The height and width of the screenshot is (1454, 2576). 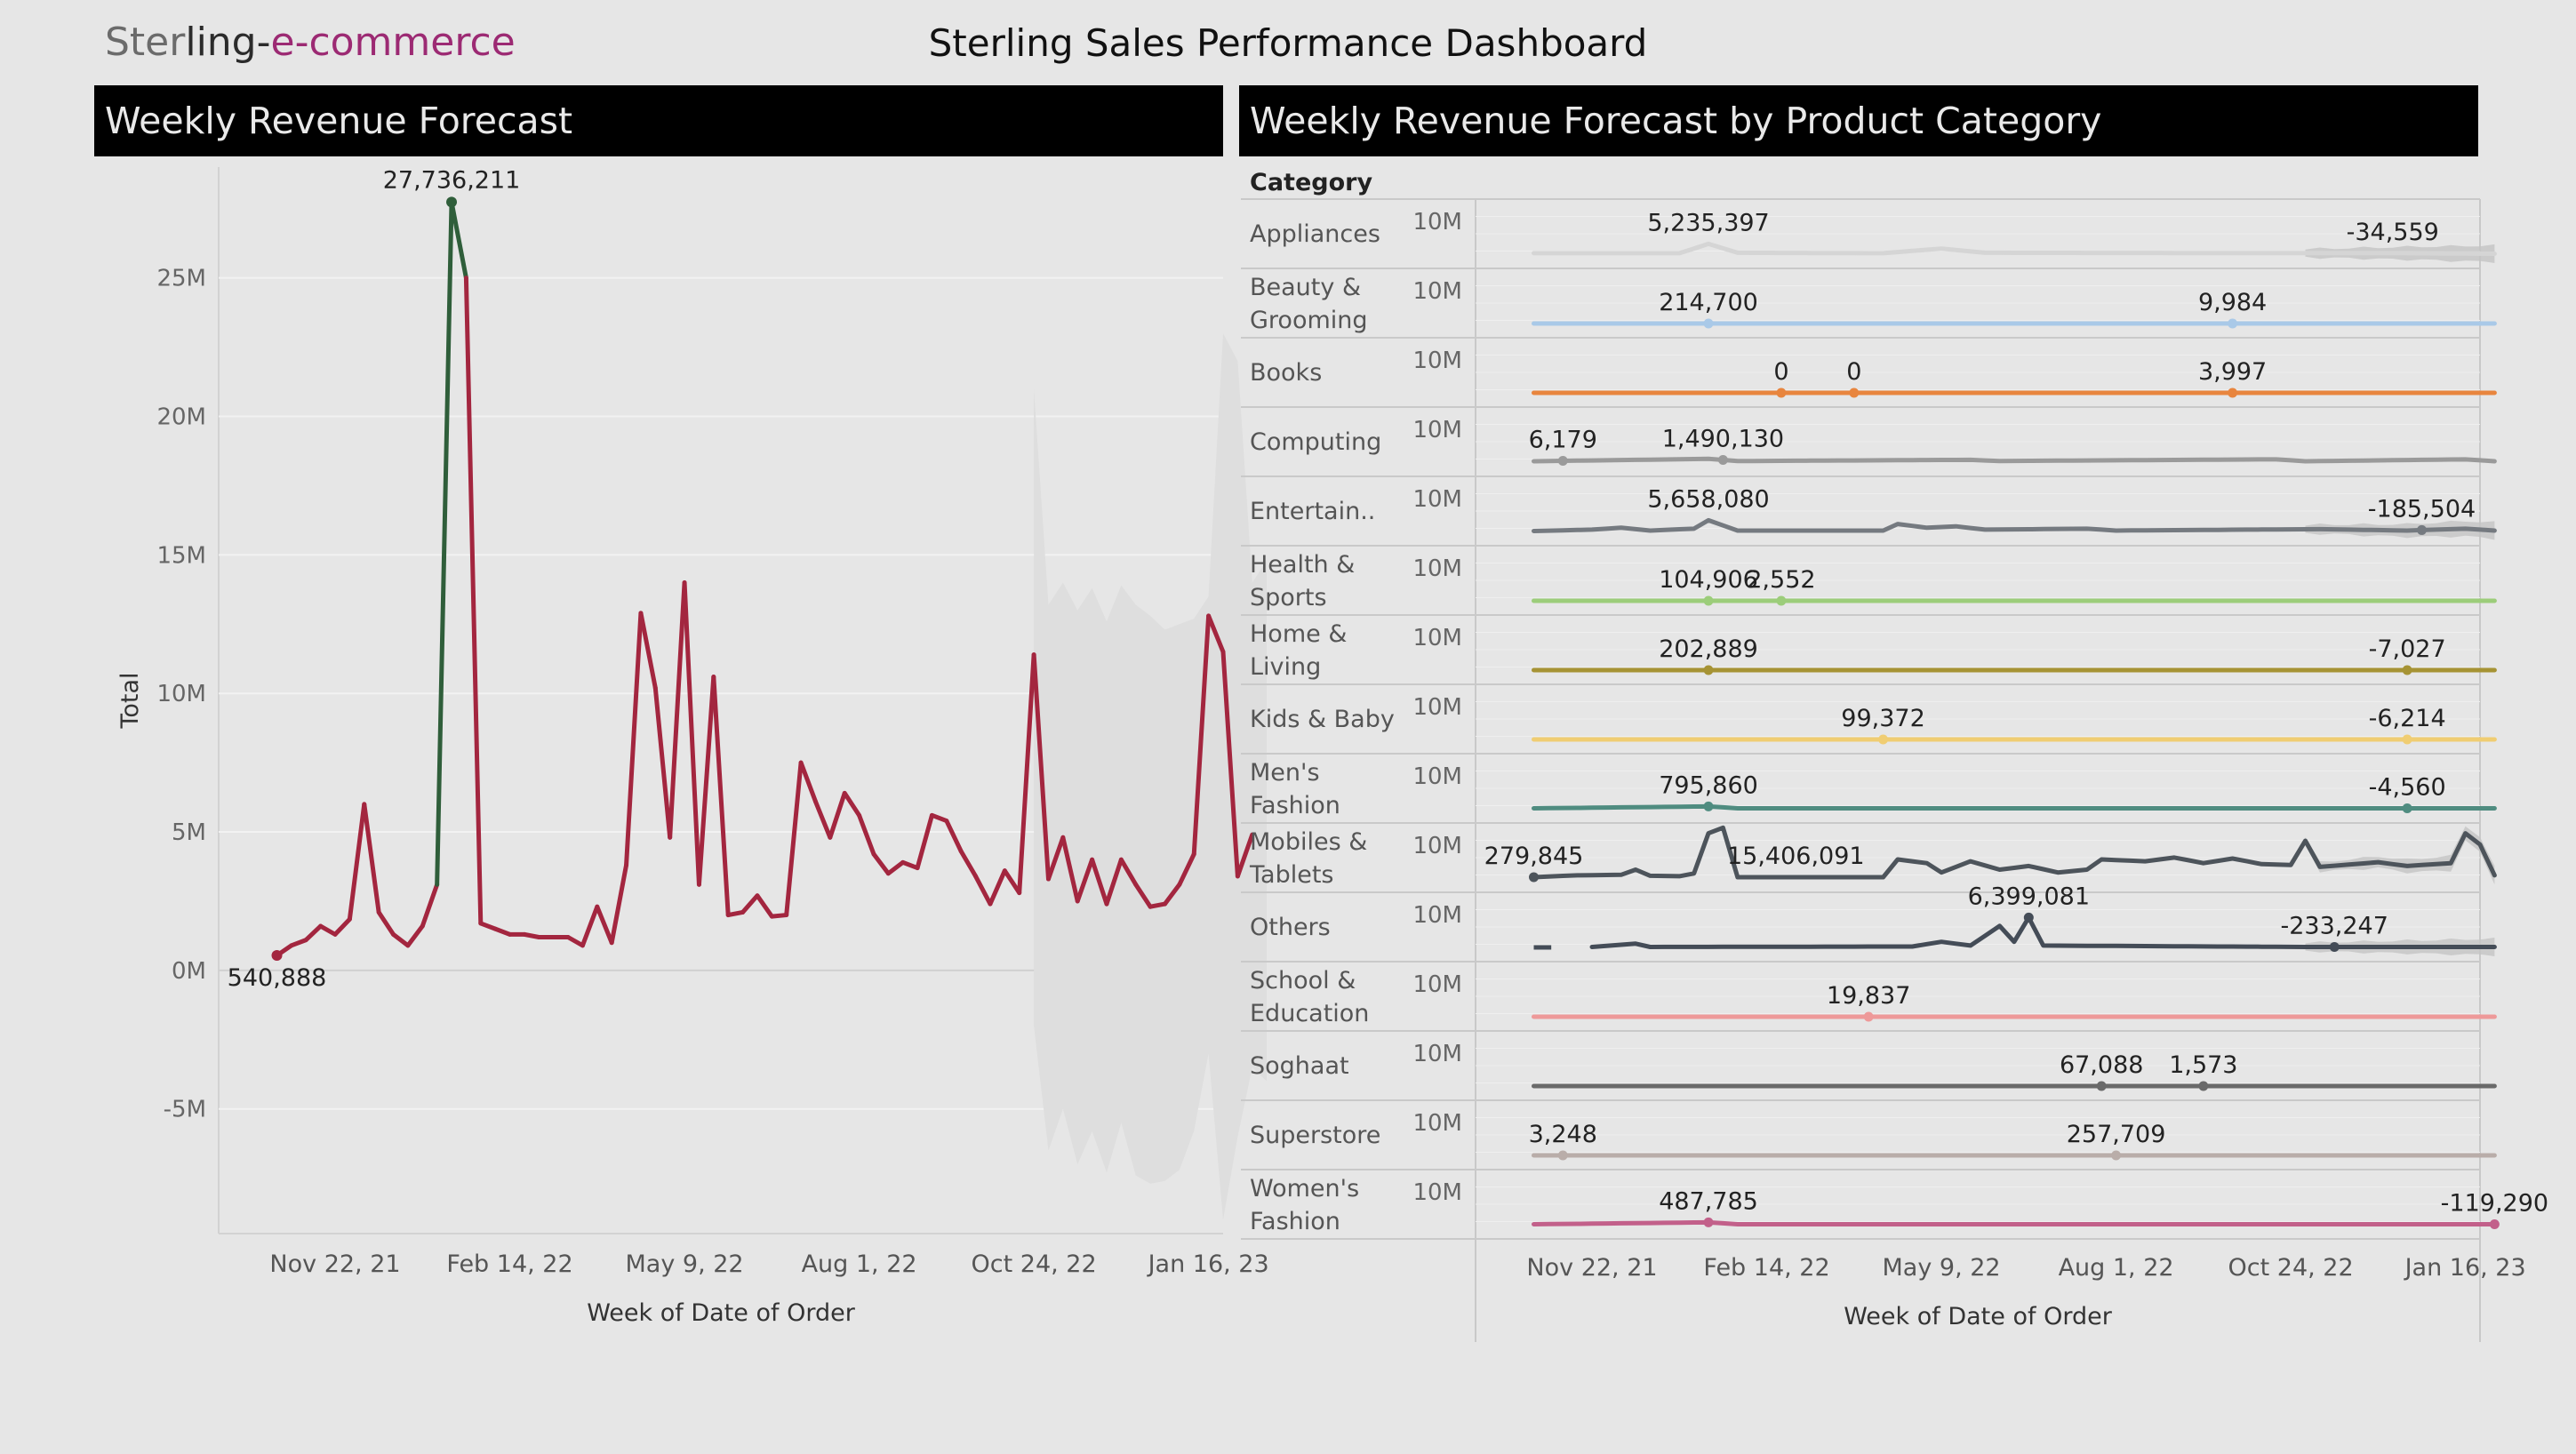 I want to click on row-value-label: 9,984, so click(x=2232, y=302).